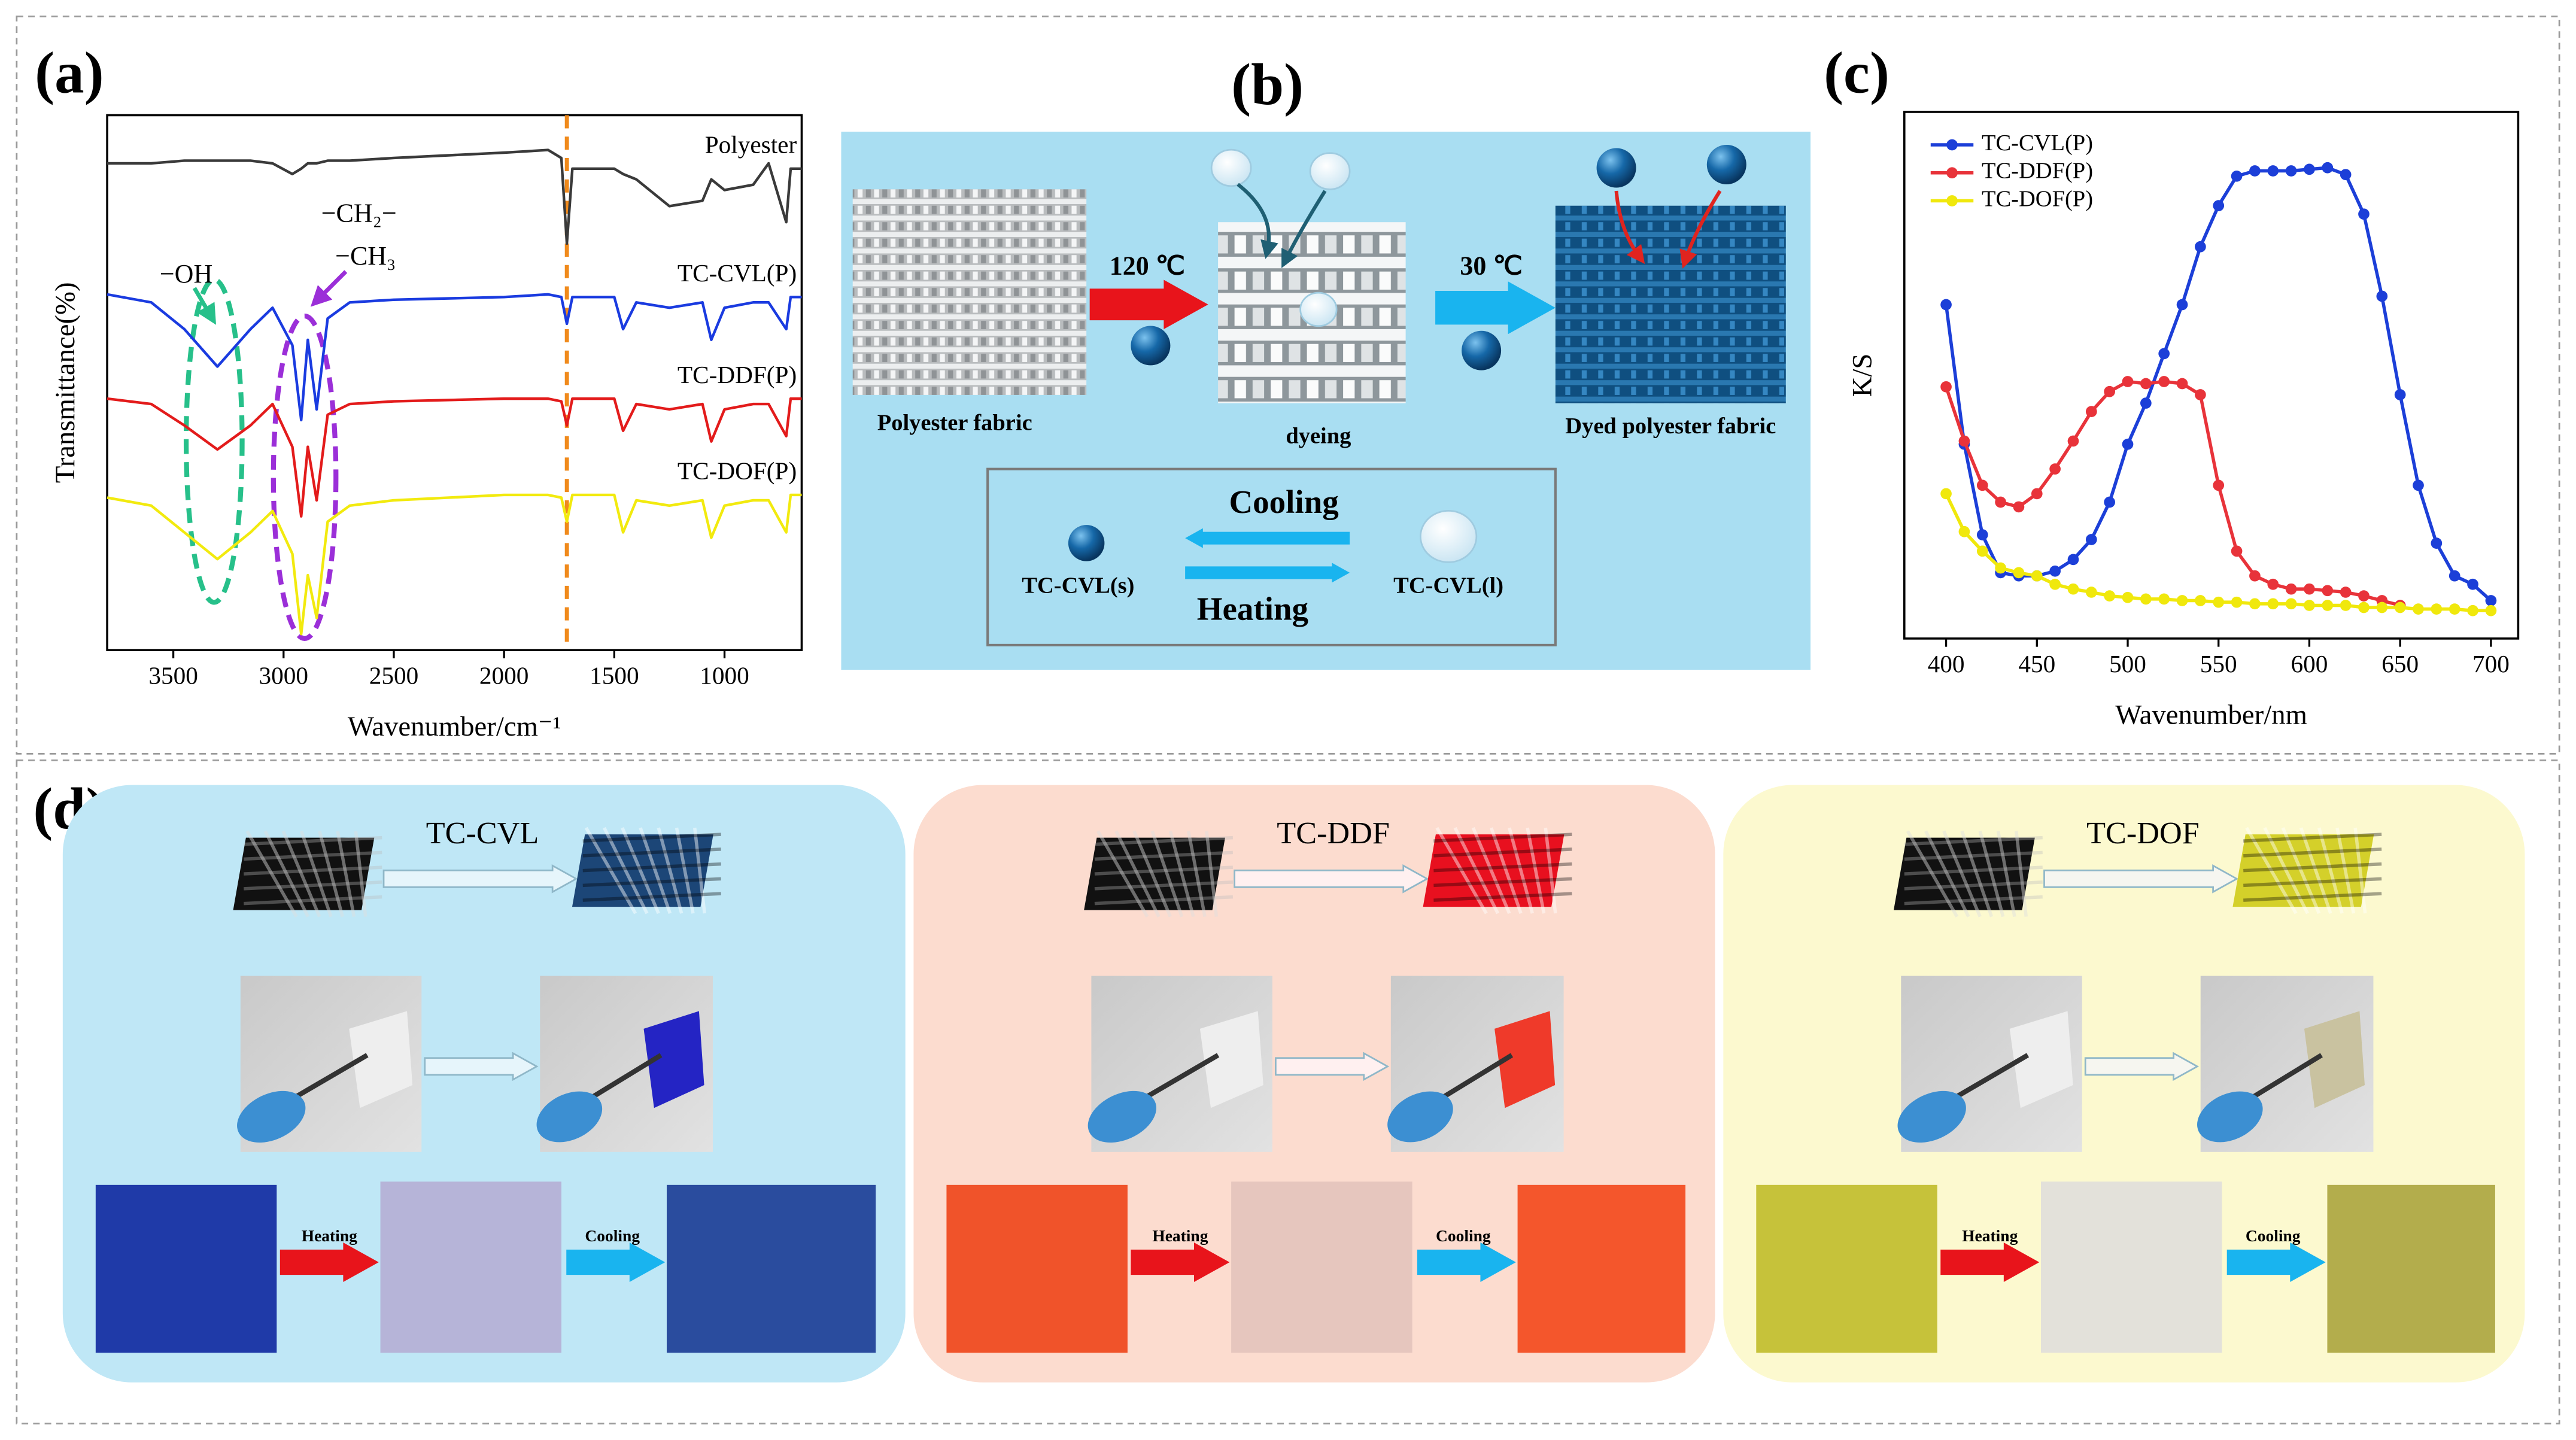 This screenshot has height=1440, width=2576. What do you see at coordinates (1267, 573) in the screenshot?
I see `heat-arrow` at bounding box center [1267, 573].